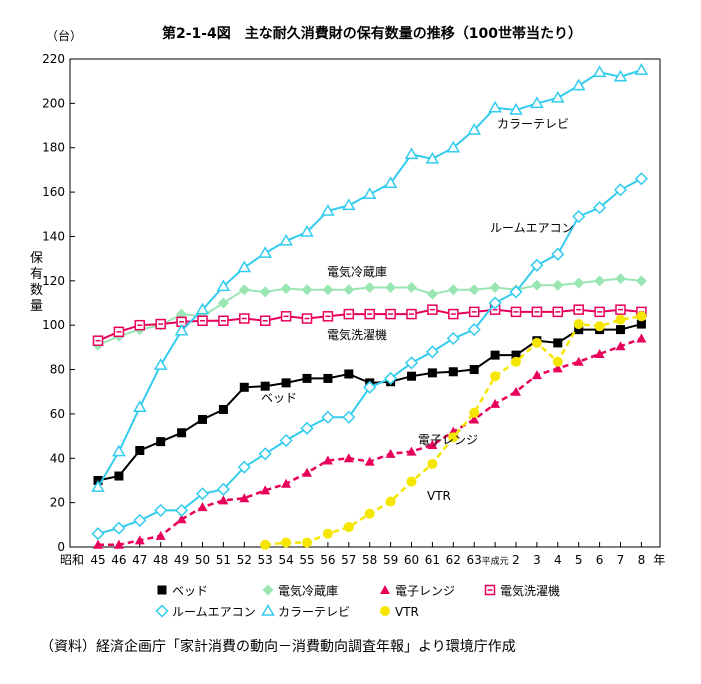 Image resolution: width=701 pixels, height=684 pixels. Describe the element at coordinates (181, 560) in the screenshot. I see `x-tick-label: 49` at that location.